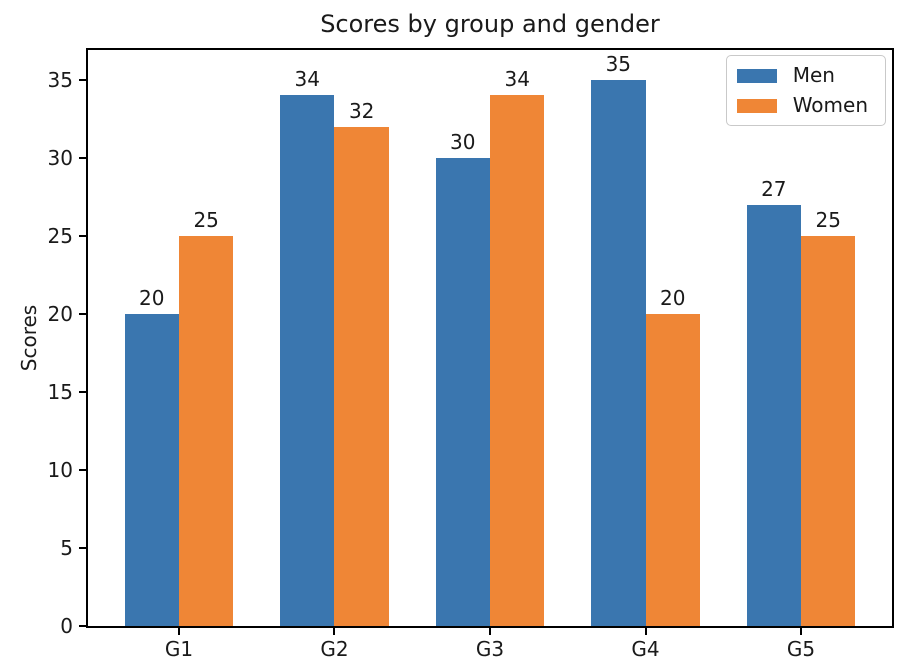 The width and height of the screenshot is (908, 670). I want to click on legend-item-men: Men, so click(805, 75).